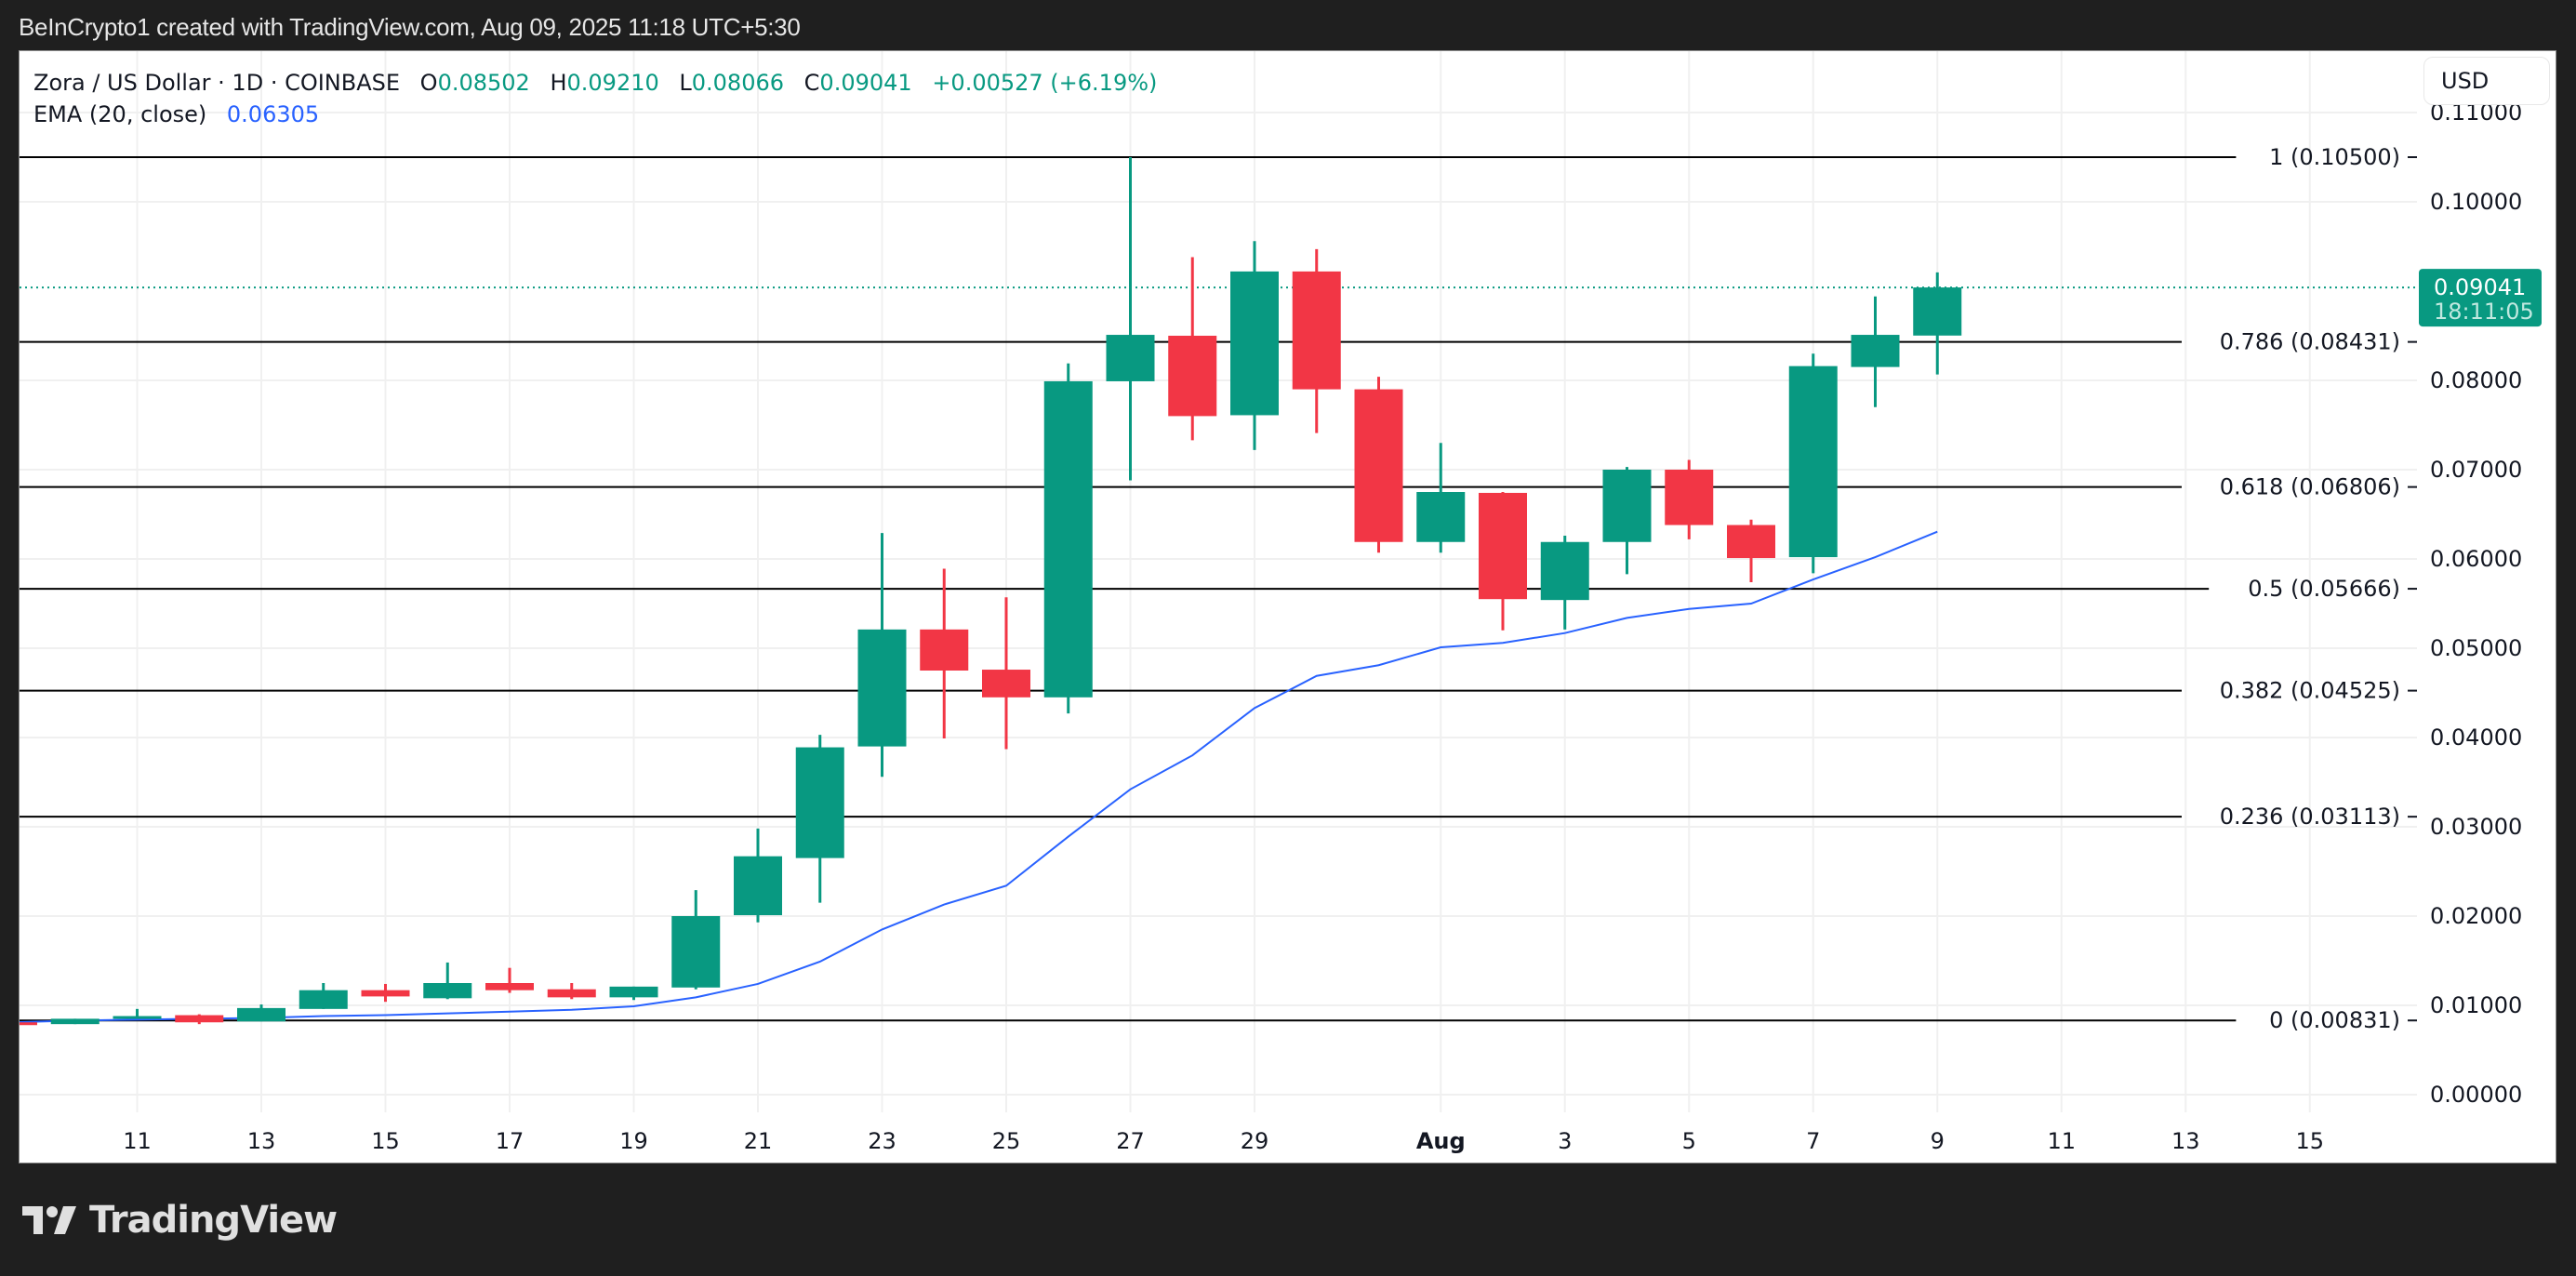 Image resolution: width=2576 pixels, height=1276 pixels. What do you see at coordinates (811, 83) in the screenshot?
I see `close-label: C` at bounding box center [811, 83].